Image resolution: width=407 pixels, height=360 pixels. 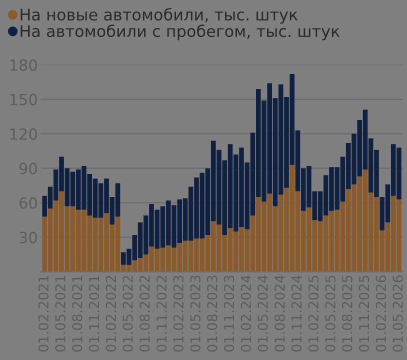 I want to click on legend-label: На автомобили с пробегом, тыс. штук, so click(x=180, y=32).